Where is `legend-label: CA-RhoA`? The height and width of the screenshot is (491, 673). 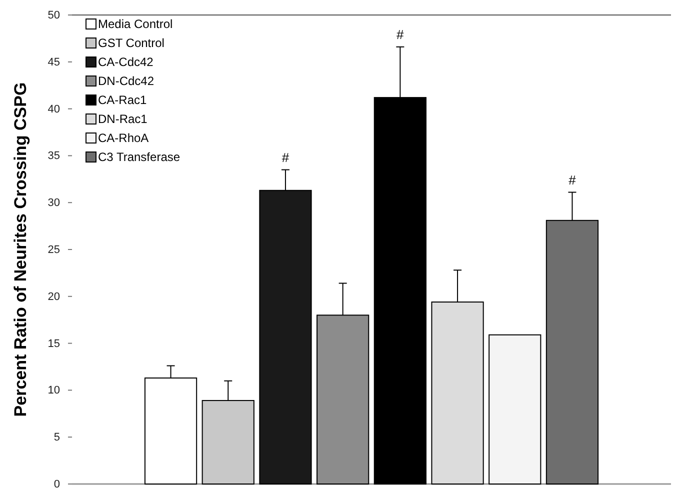 legend-label: CA-RhoA is located at coordinates (123, 138).